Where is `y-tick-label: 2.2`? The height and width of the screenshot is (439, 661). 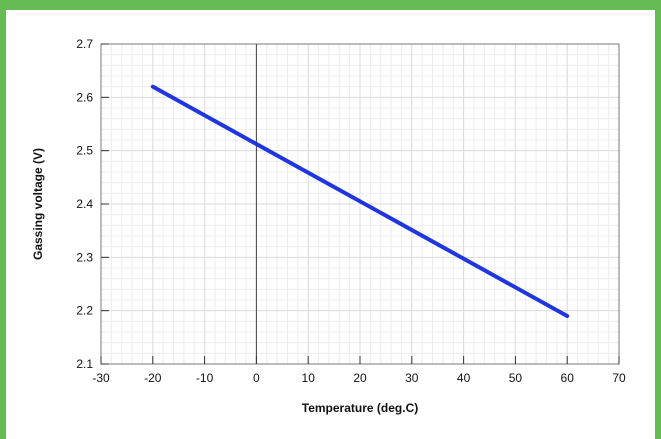
y-tick-label: 2.2 is located at coordinates (84, 311).